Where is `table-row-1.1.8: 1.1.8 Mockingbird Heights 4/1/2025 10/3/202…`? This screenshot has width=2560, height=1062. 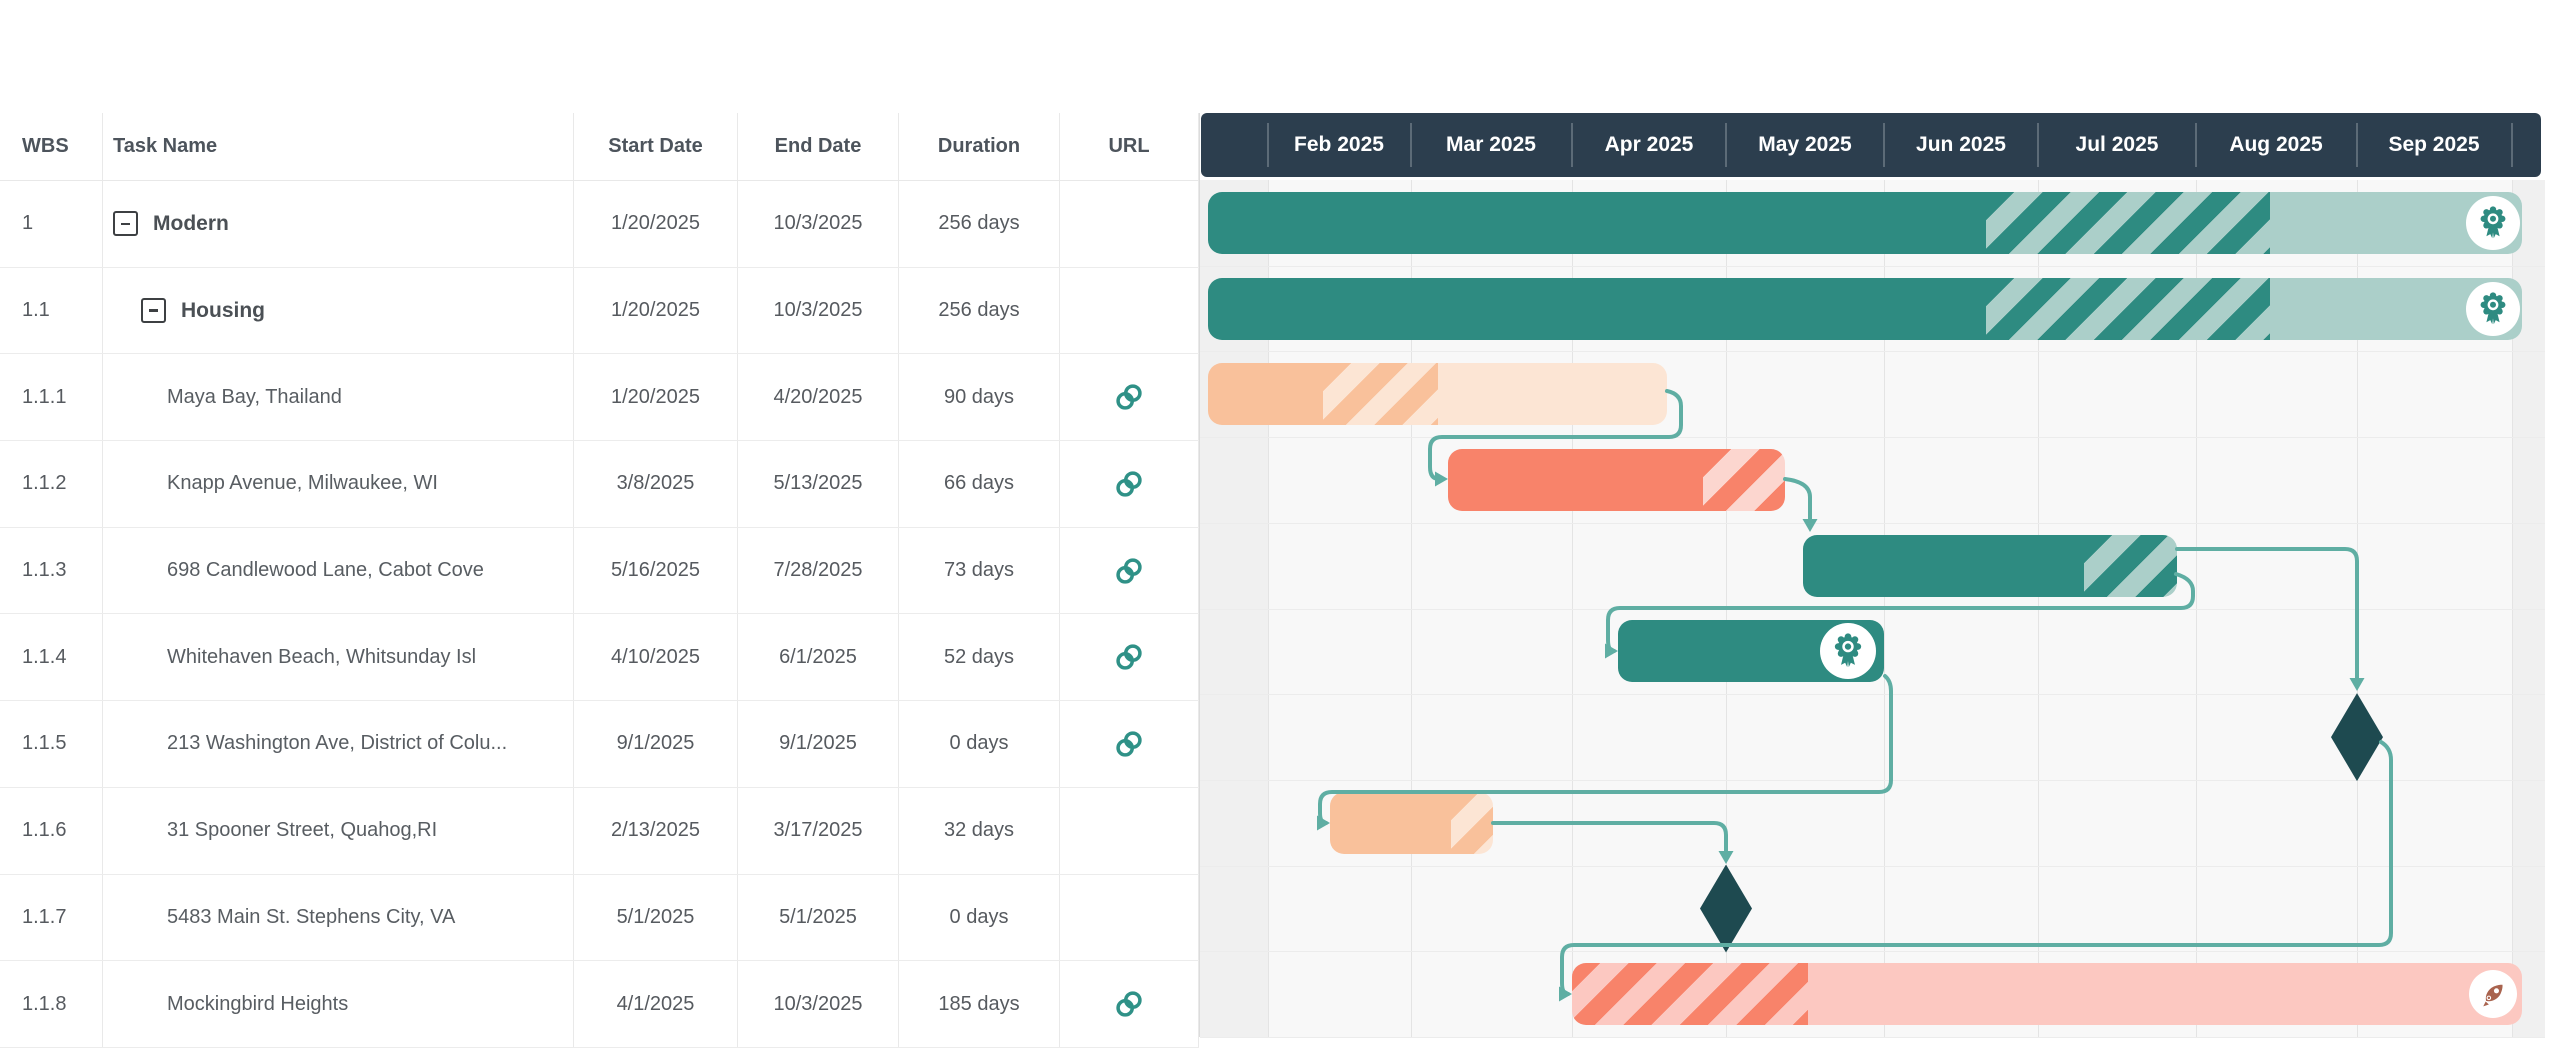 table-row-1.1.8: 1.1.8 Mockingbird Heights 4/1/2025 10/3/202… is located at coordinates (599, 1004).